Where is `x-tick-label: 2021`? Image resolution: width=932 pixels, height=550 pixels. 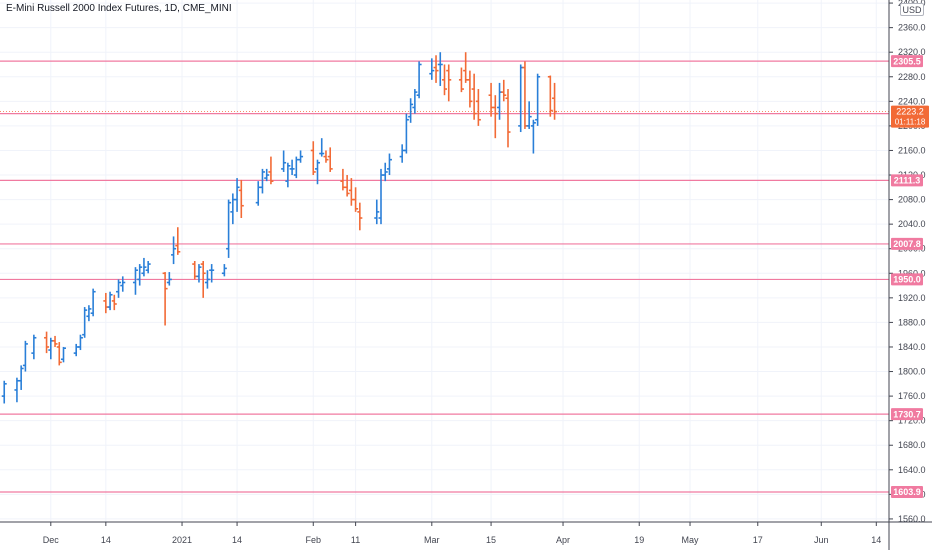
x-tick-label: 2021 is located at coordinates (182, 540).